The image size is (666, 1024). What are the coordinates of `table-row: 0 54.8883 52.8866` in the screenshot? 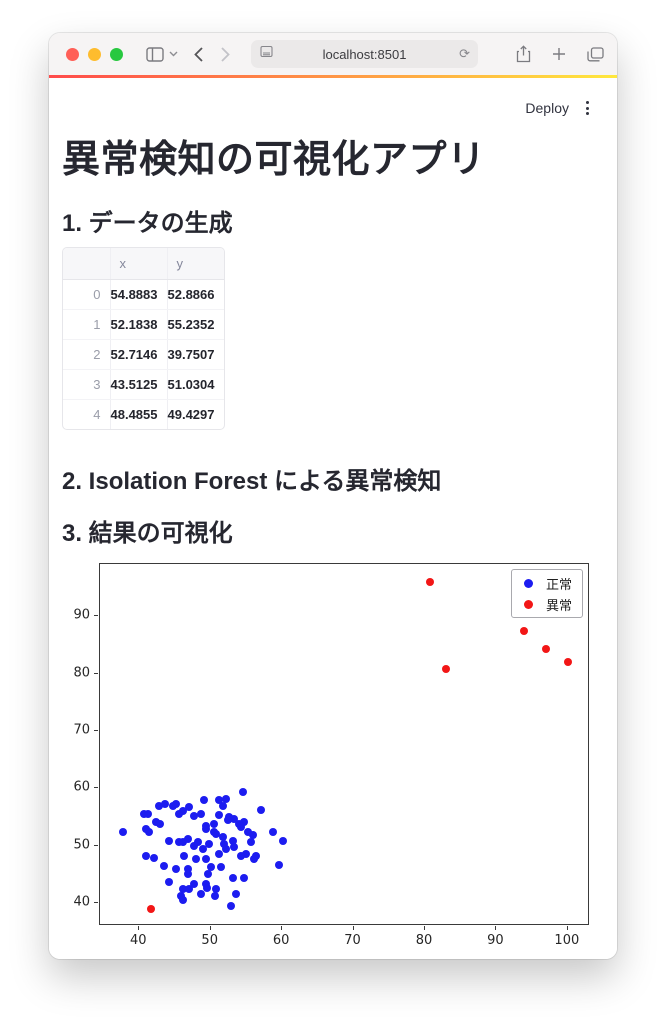 It's located at (143, 294).